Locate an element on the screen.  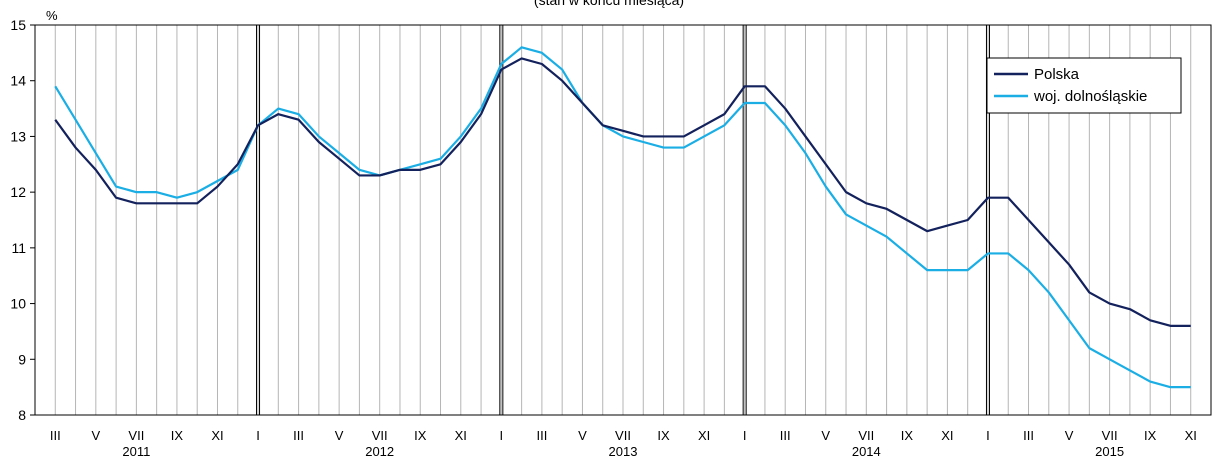
y-tick-label: 12 is located at coordinates (18, 192).